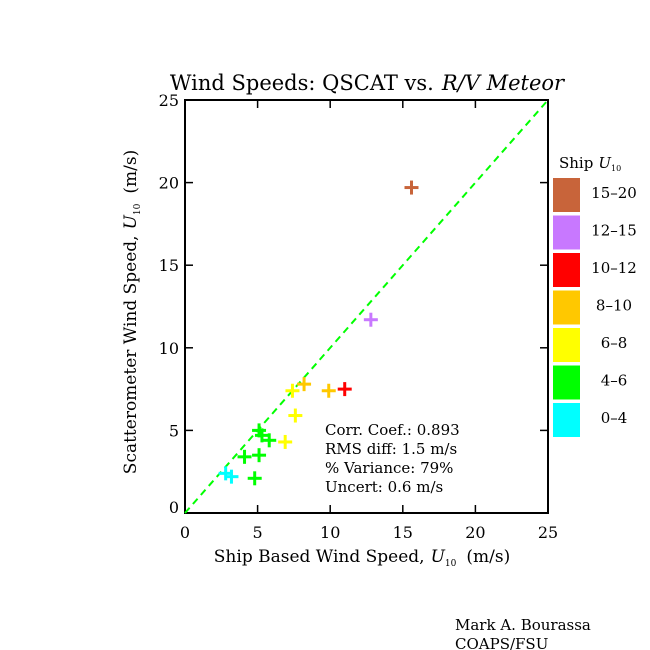  I want to click on legend-label: 10–12, so click(614, 268).